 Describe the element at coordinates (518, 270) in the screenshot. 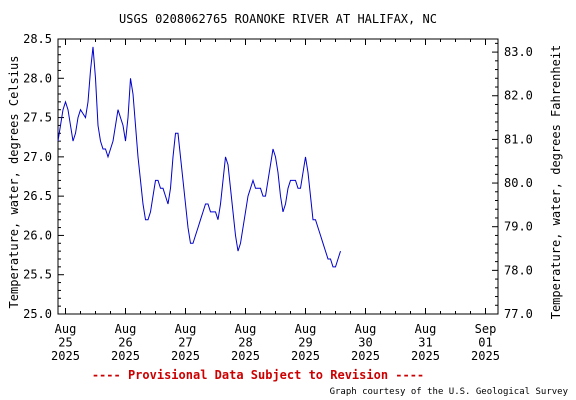

I see `y-tick-label-right: 78.0` at that location.